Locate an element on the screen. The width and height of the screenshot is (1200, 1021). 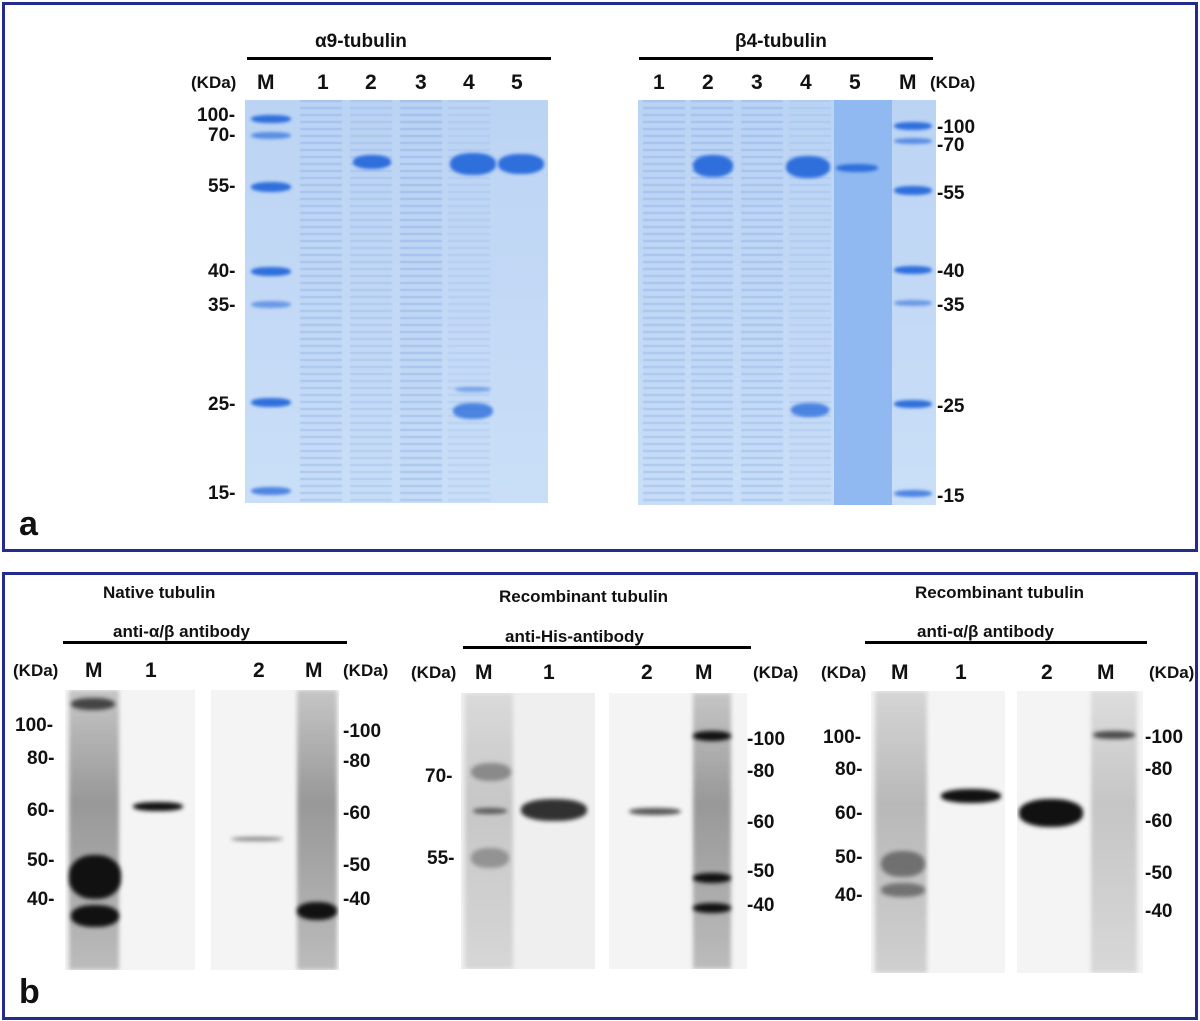
gel-left-lane-4: 4 is located at coordinates (469, 82).